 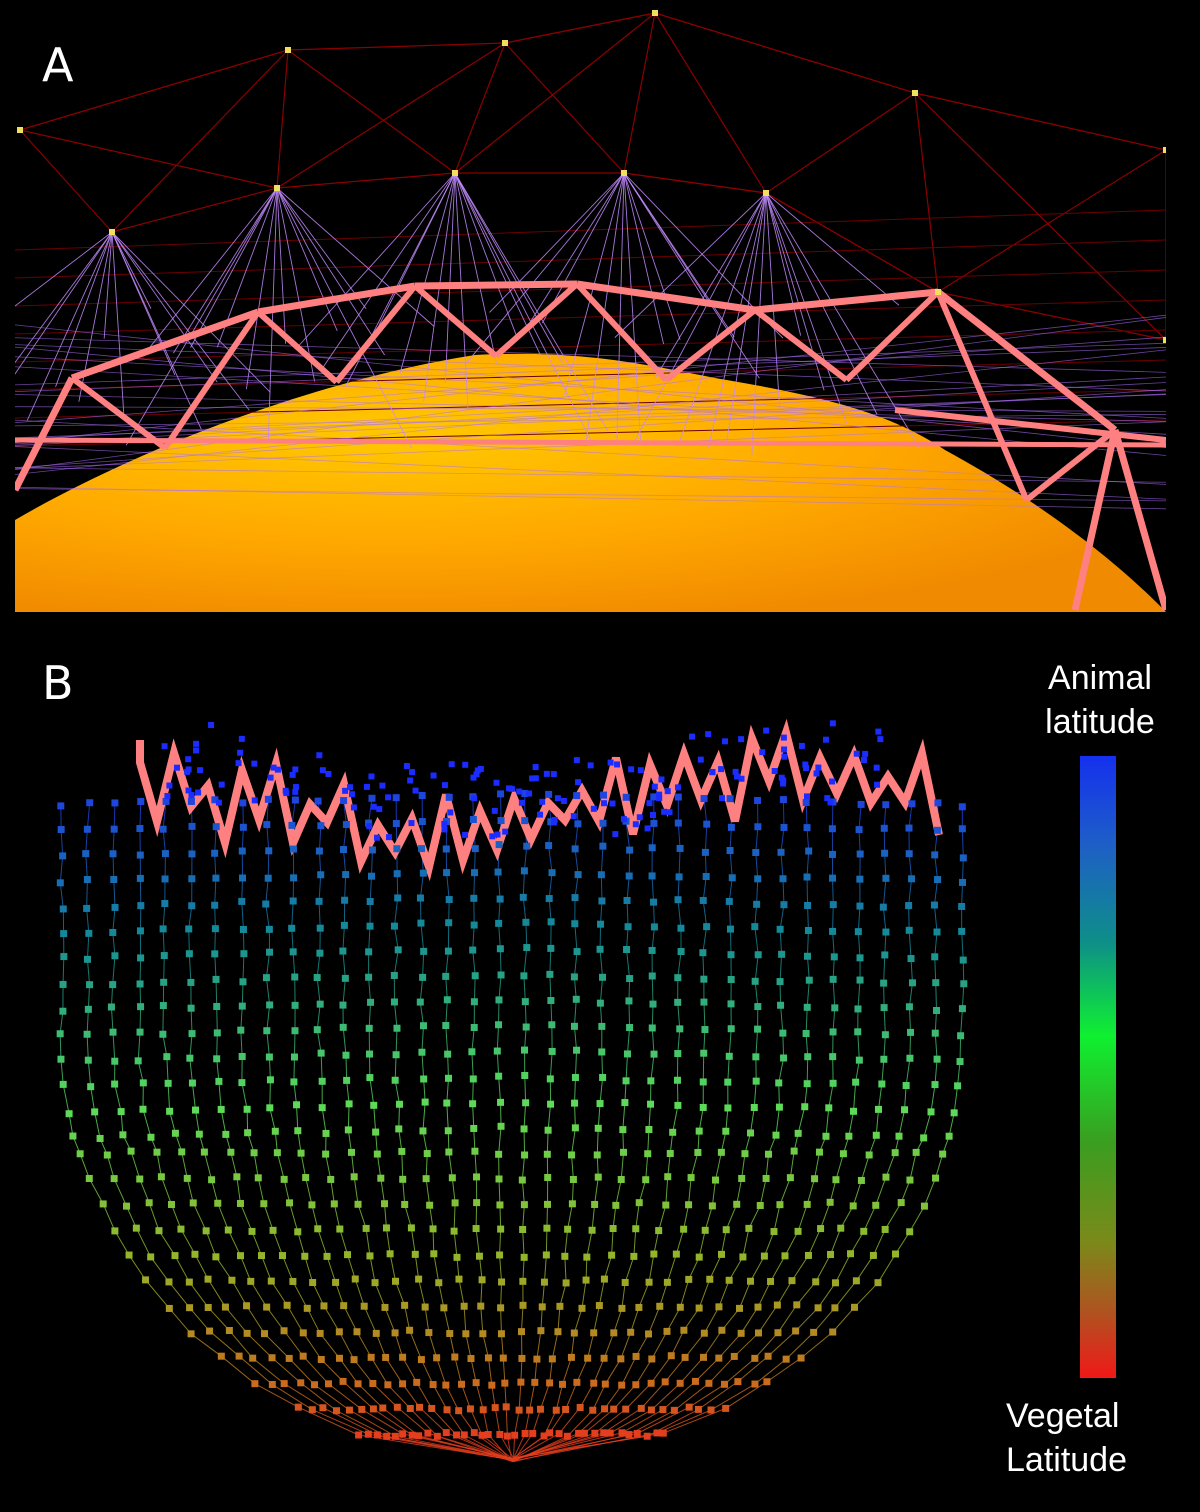 I want to click on panel-b-label: B, so click(x=58, y=683).